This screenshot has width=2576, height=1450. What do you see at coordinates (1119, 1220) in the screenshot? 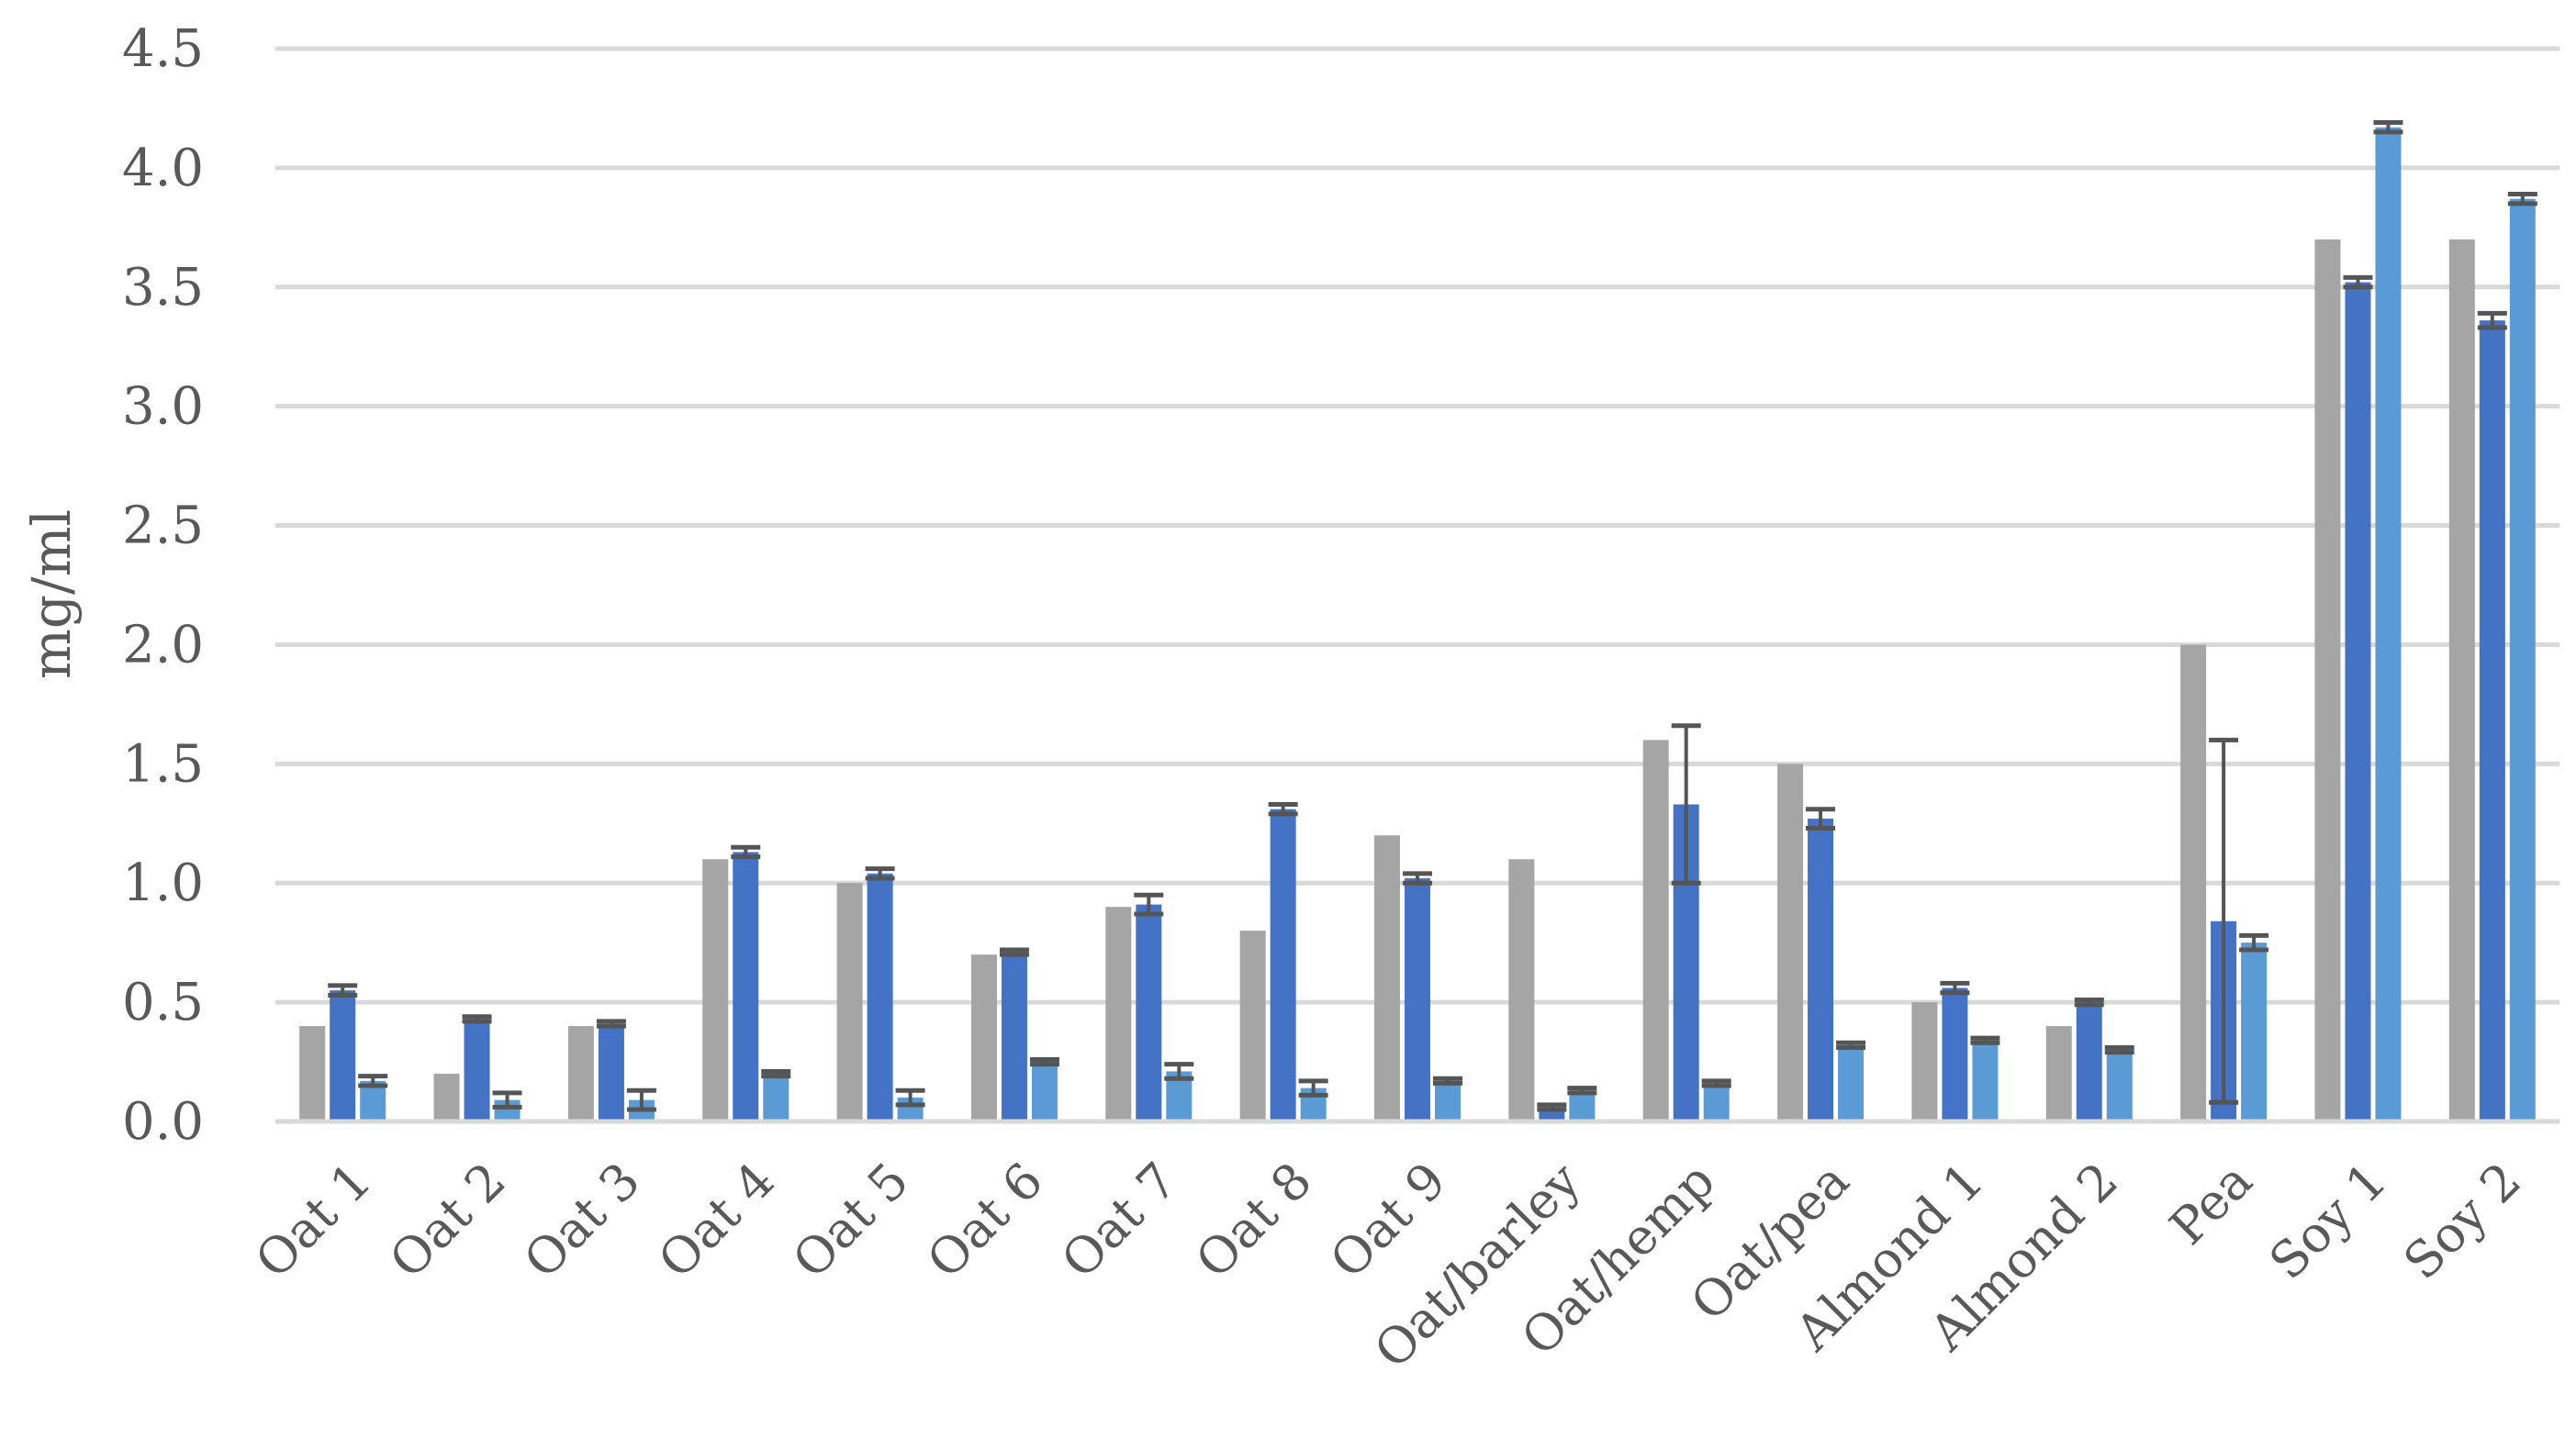
I see `x-tick-label: Oat 7` at bounding box center [1119, 1220].